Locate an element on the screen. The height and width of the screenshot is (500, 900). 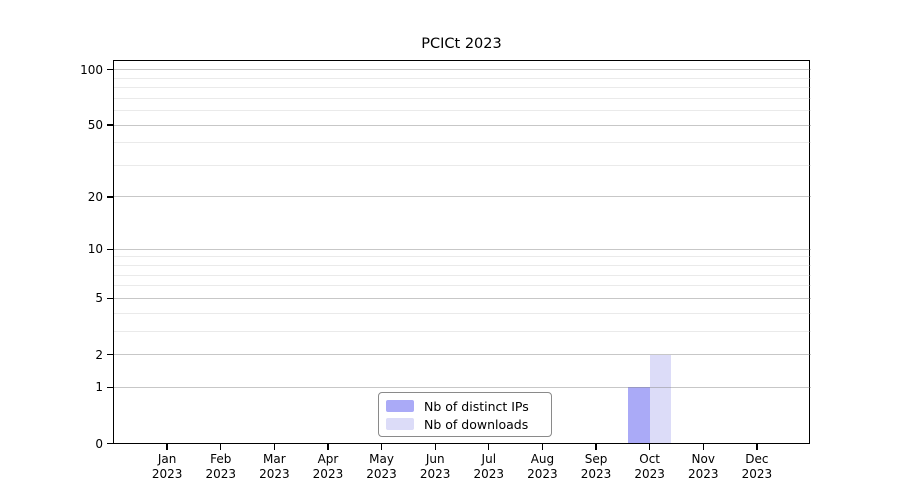
legend-item-distinct-ips: Nb of distinct IPs is located at coordinates (465, 406).